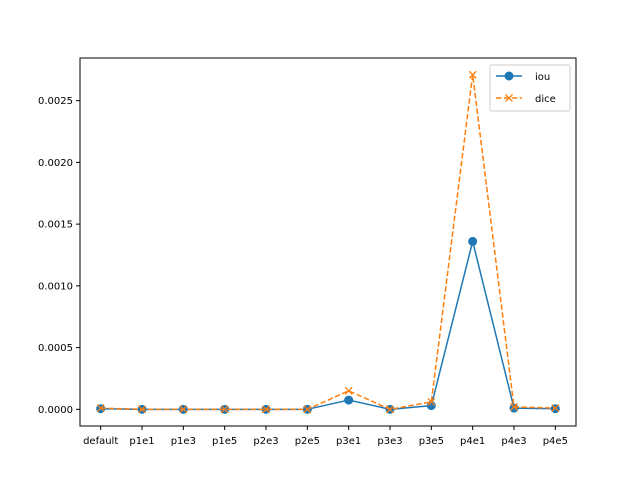 This screenshot has height=480, width=640. I want to click on legend-label-iou: iou, so click(542, 77).